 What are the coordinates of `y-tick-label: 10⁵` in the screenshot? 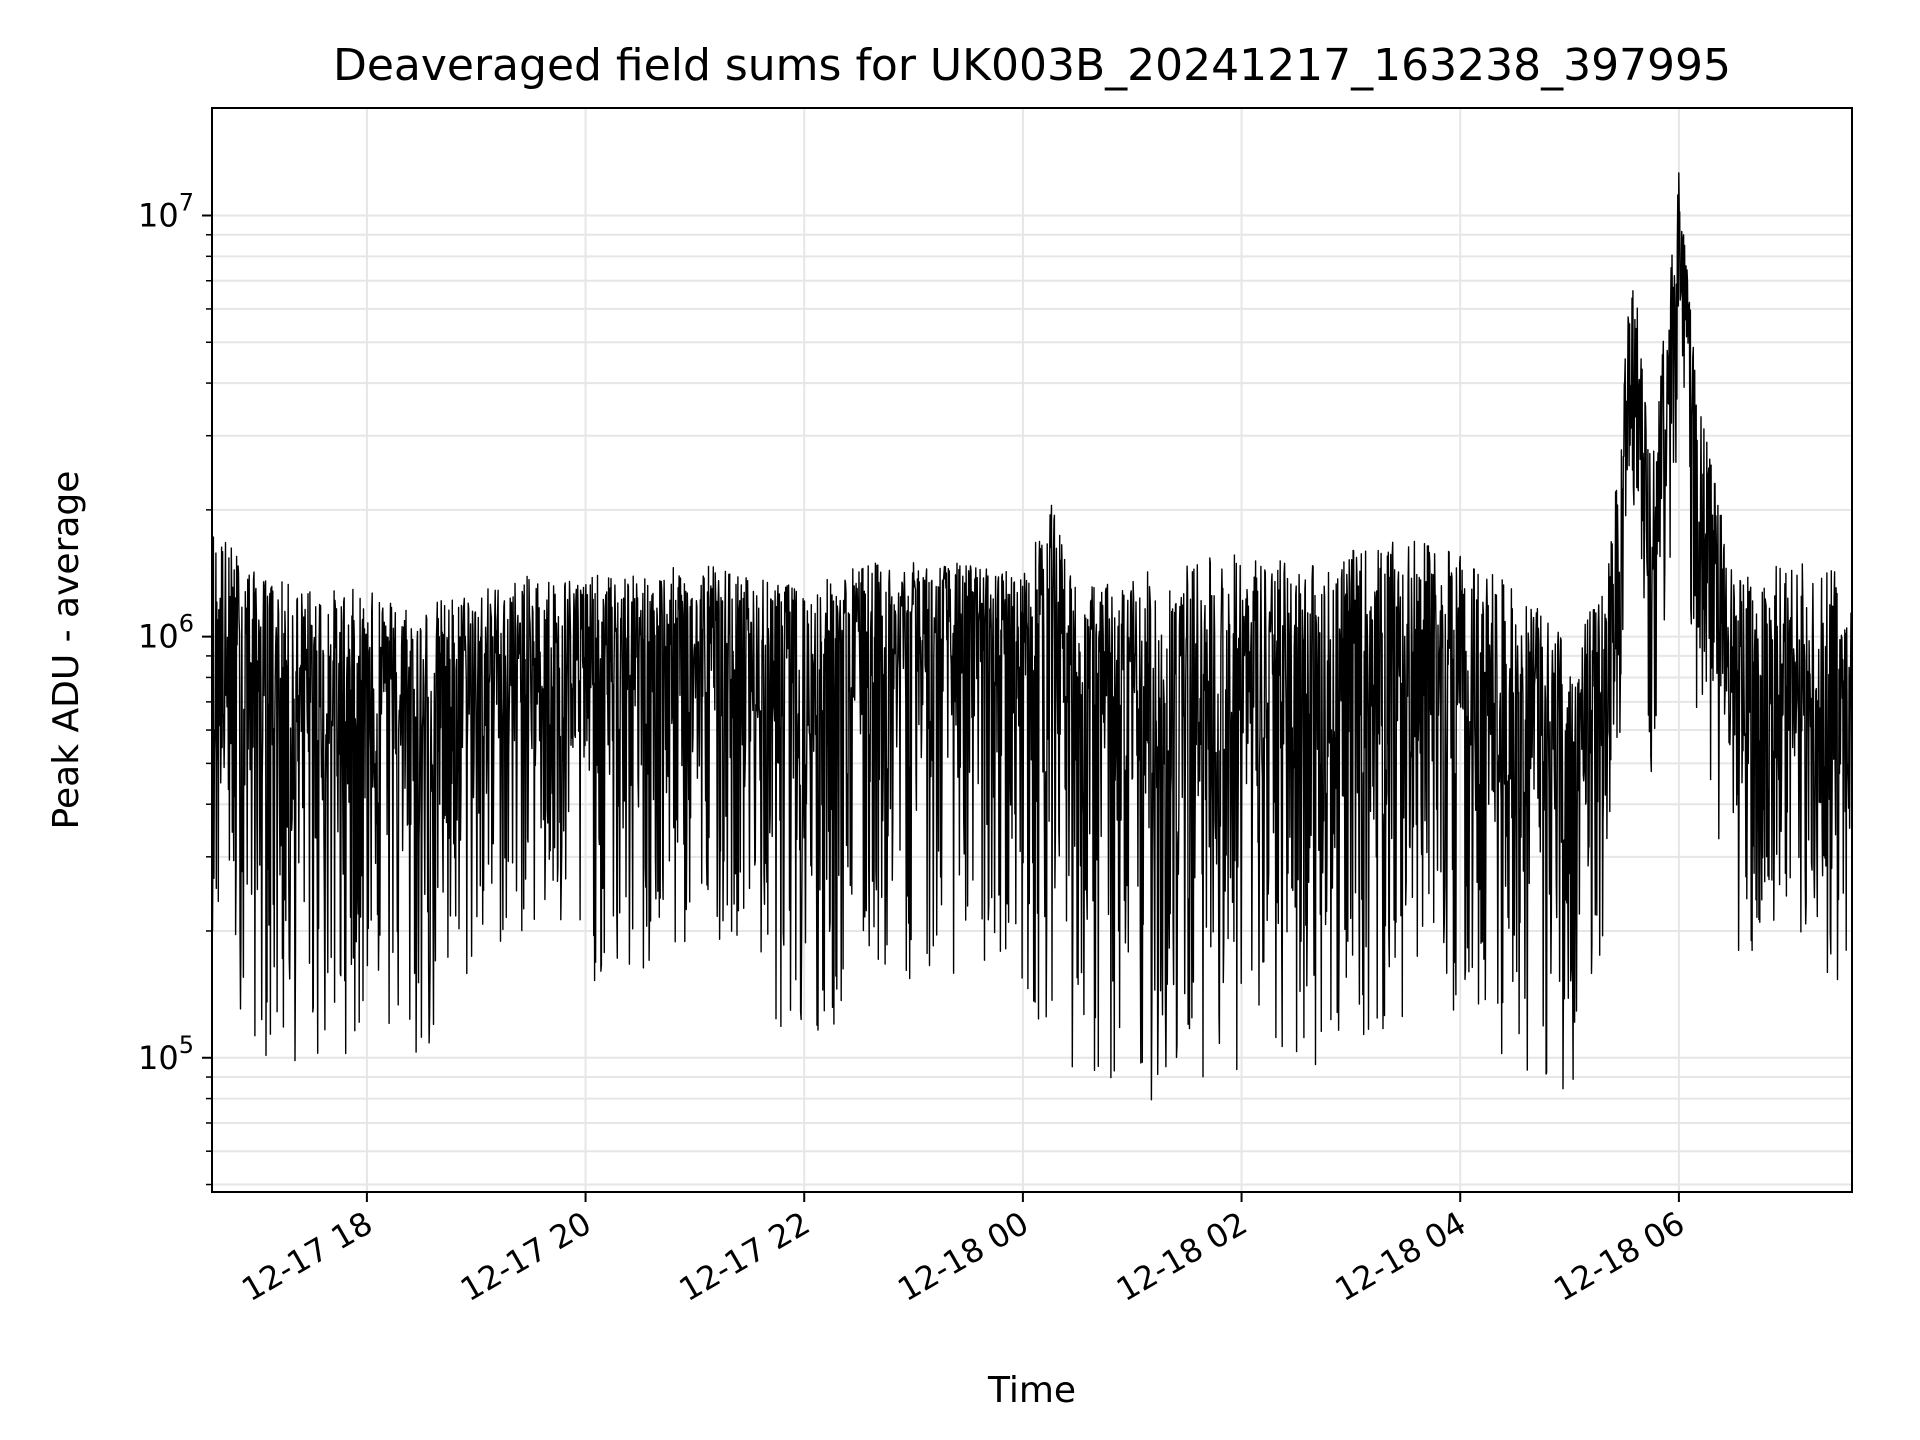 It's located at (166, 1054).